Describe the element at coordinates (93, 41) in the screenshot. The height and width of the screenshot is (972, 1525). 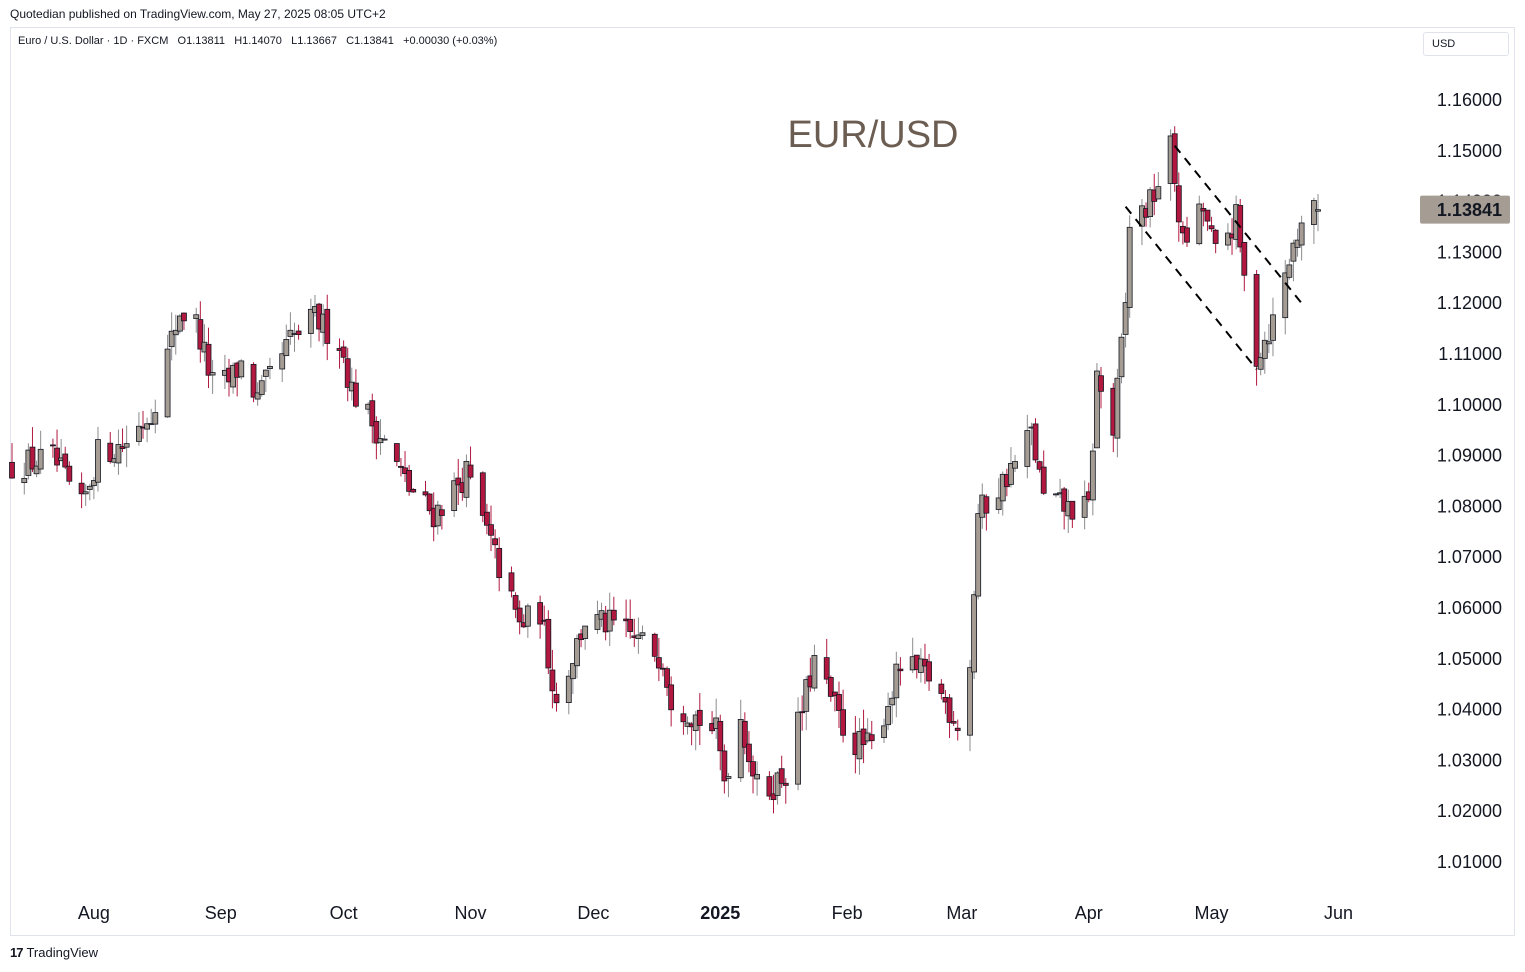
I see `legend-symbol: Euro / U.S. Dollar · 1D · FXCM` at that location.